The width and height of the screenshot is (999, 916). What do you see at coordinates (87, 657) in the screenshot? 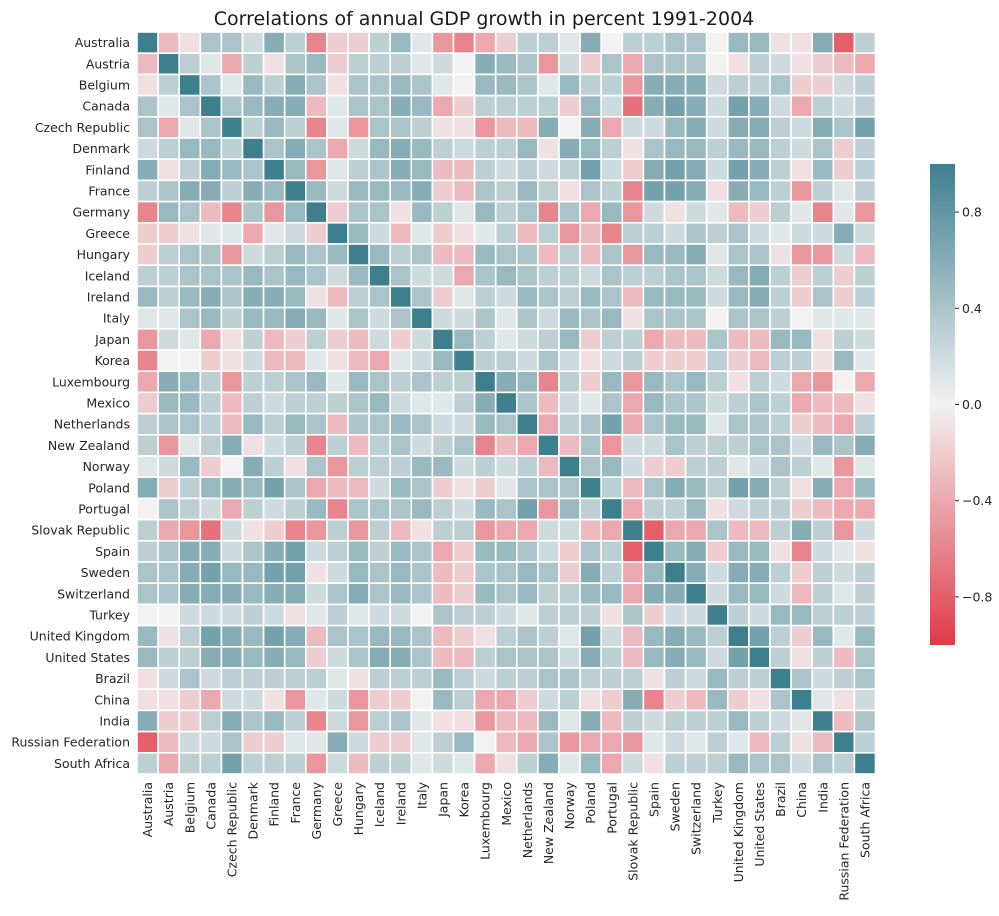
I see `y-tick-label: United States` at bounding box center [87, 657].